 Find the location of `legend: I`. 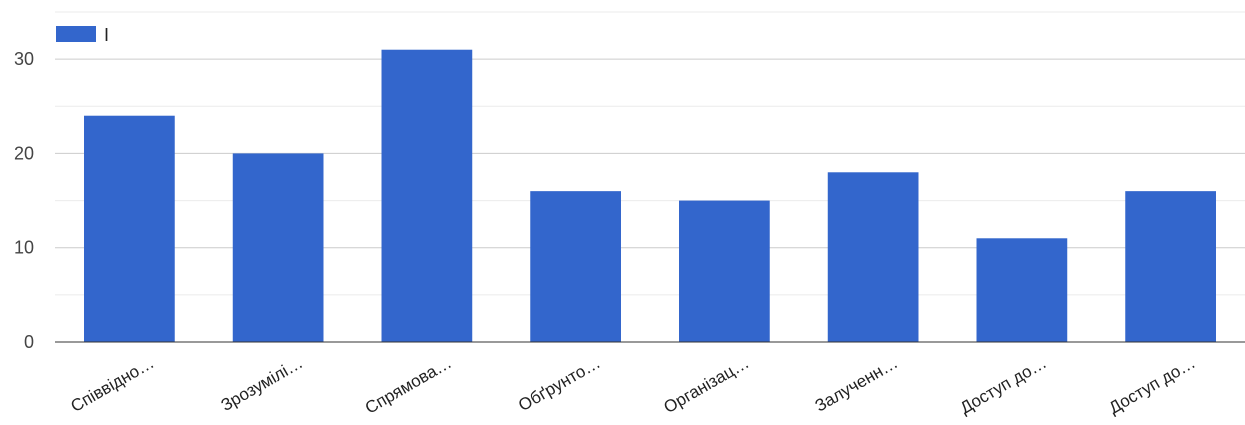

legend: I is located at coordinates (82, 35).